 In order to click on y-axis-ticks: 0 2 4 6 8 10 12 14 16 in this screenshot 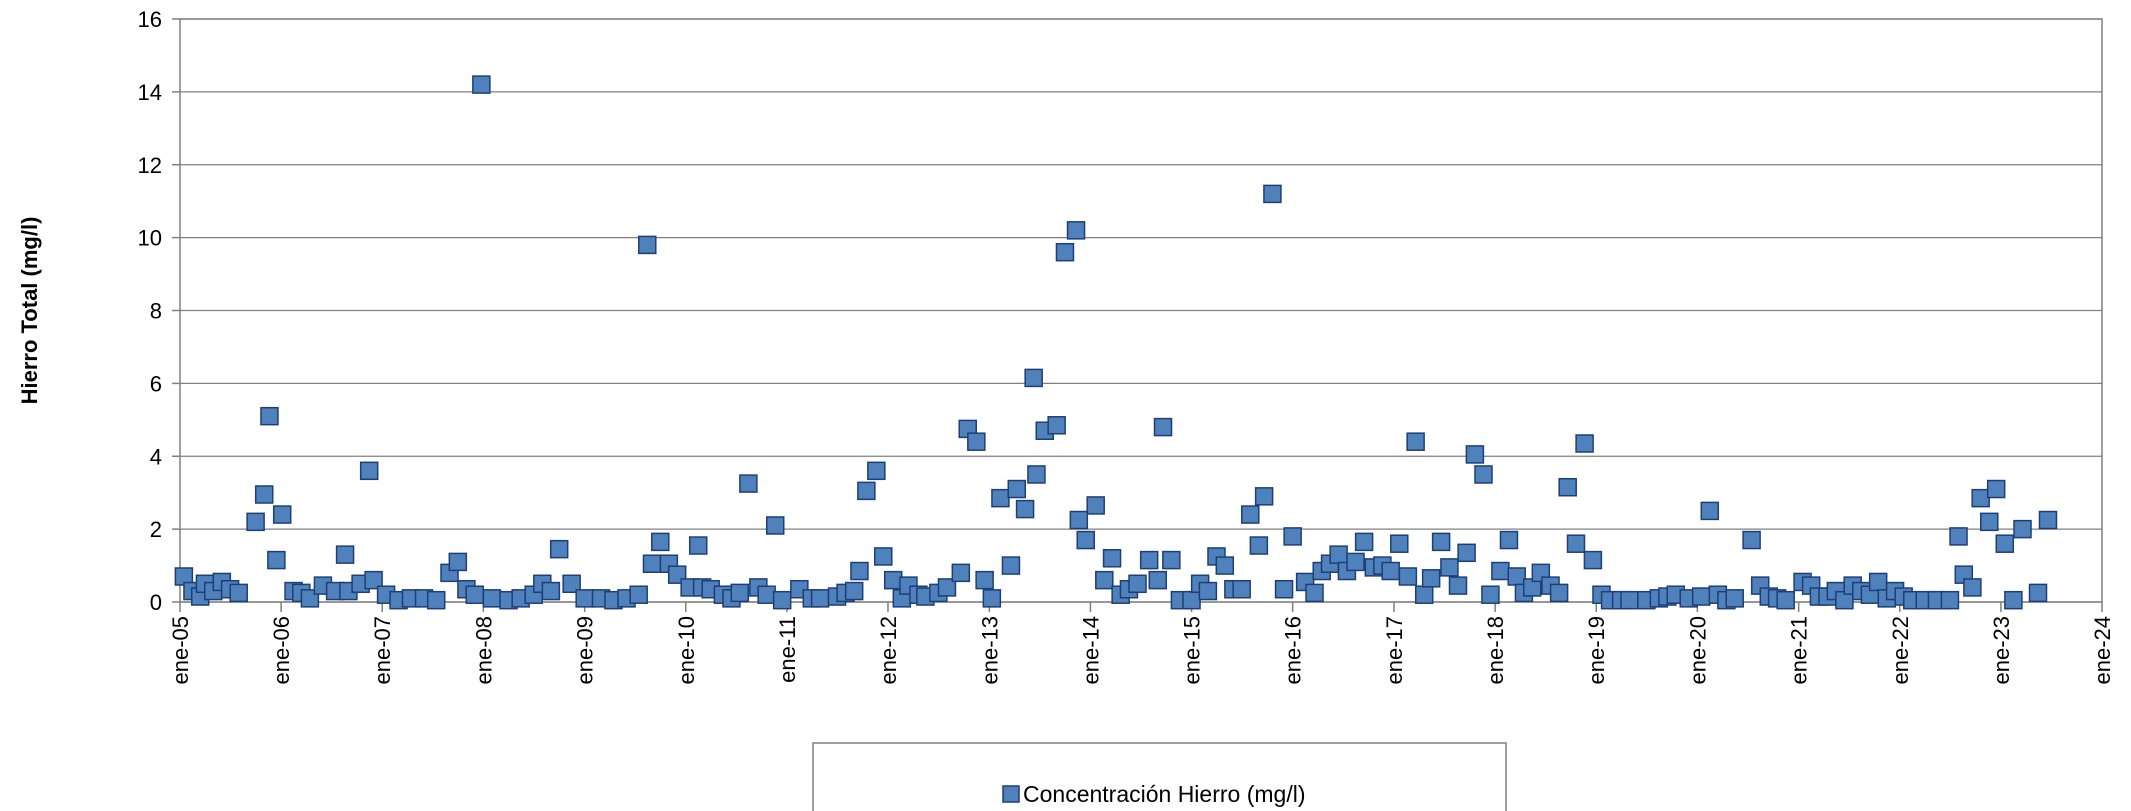, I will do `click(159, 311)`.